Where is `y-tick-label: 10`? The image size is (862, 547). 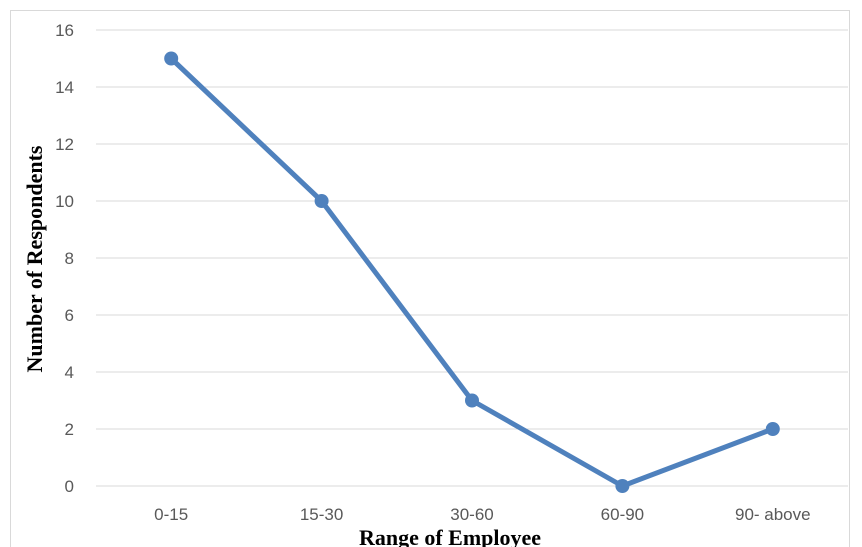
y-tick-label: 10 is located at coordinates (64, 201).